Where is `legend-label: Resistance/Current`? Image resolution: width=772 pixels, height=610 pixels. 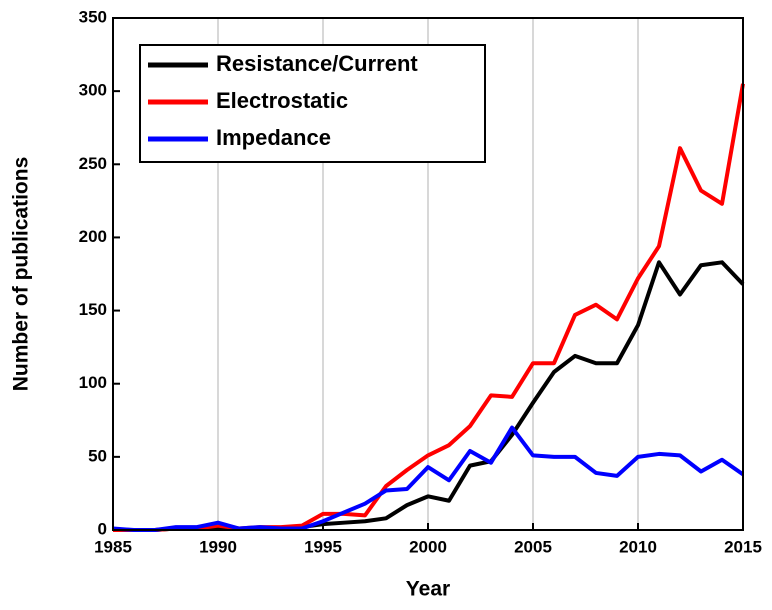 legend-label: Resistance/Current is located at coordinates (317, 63).